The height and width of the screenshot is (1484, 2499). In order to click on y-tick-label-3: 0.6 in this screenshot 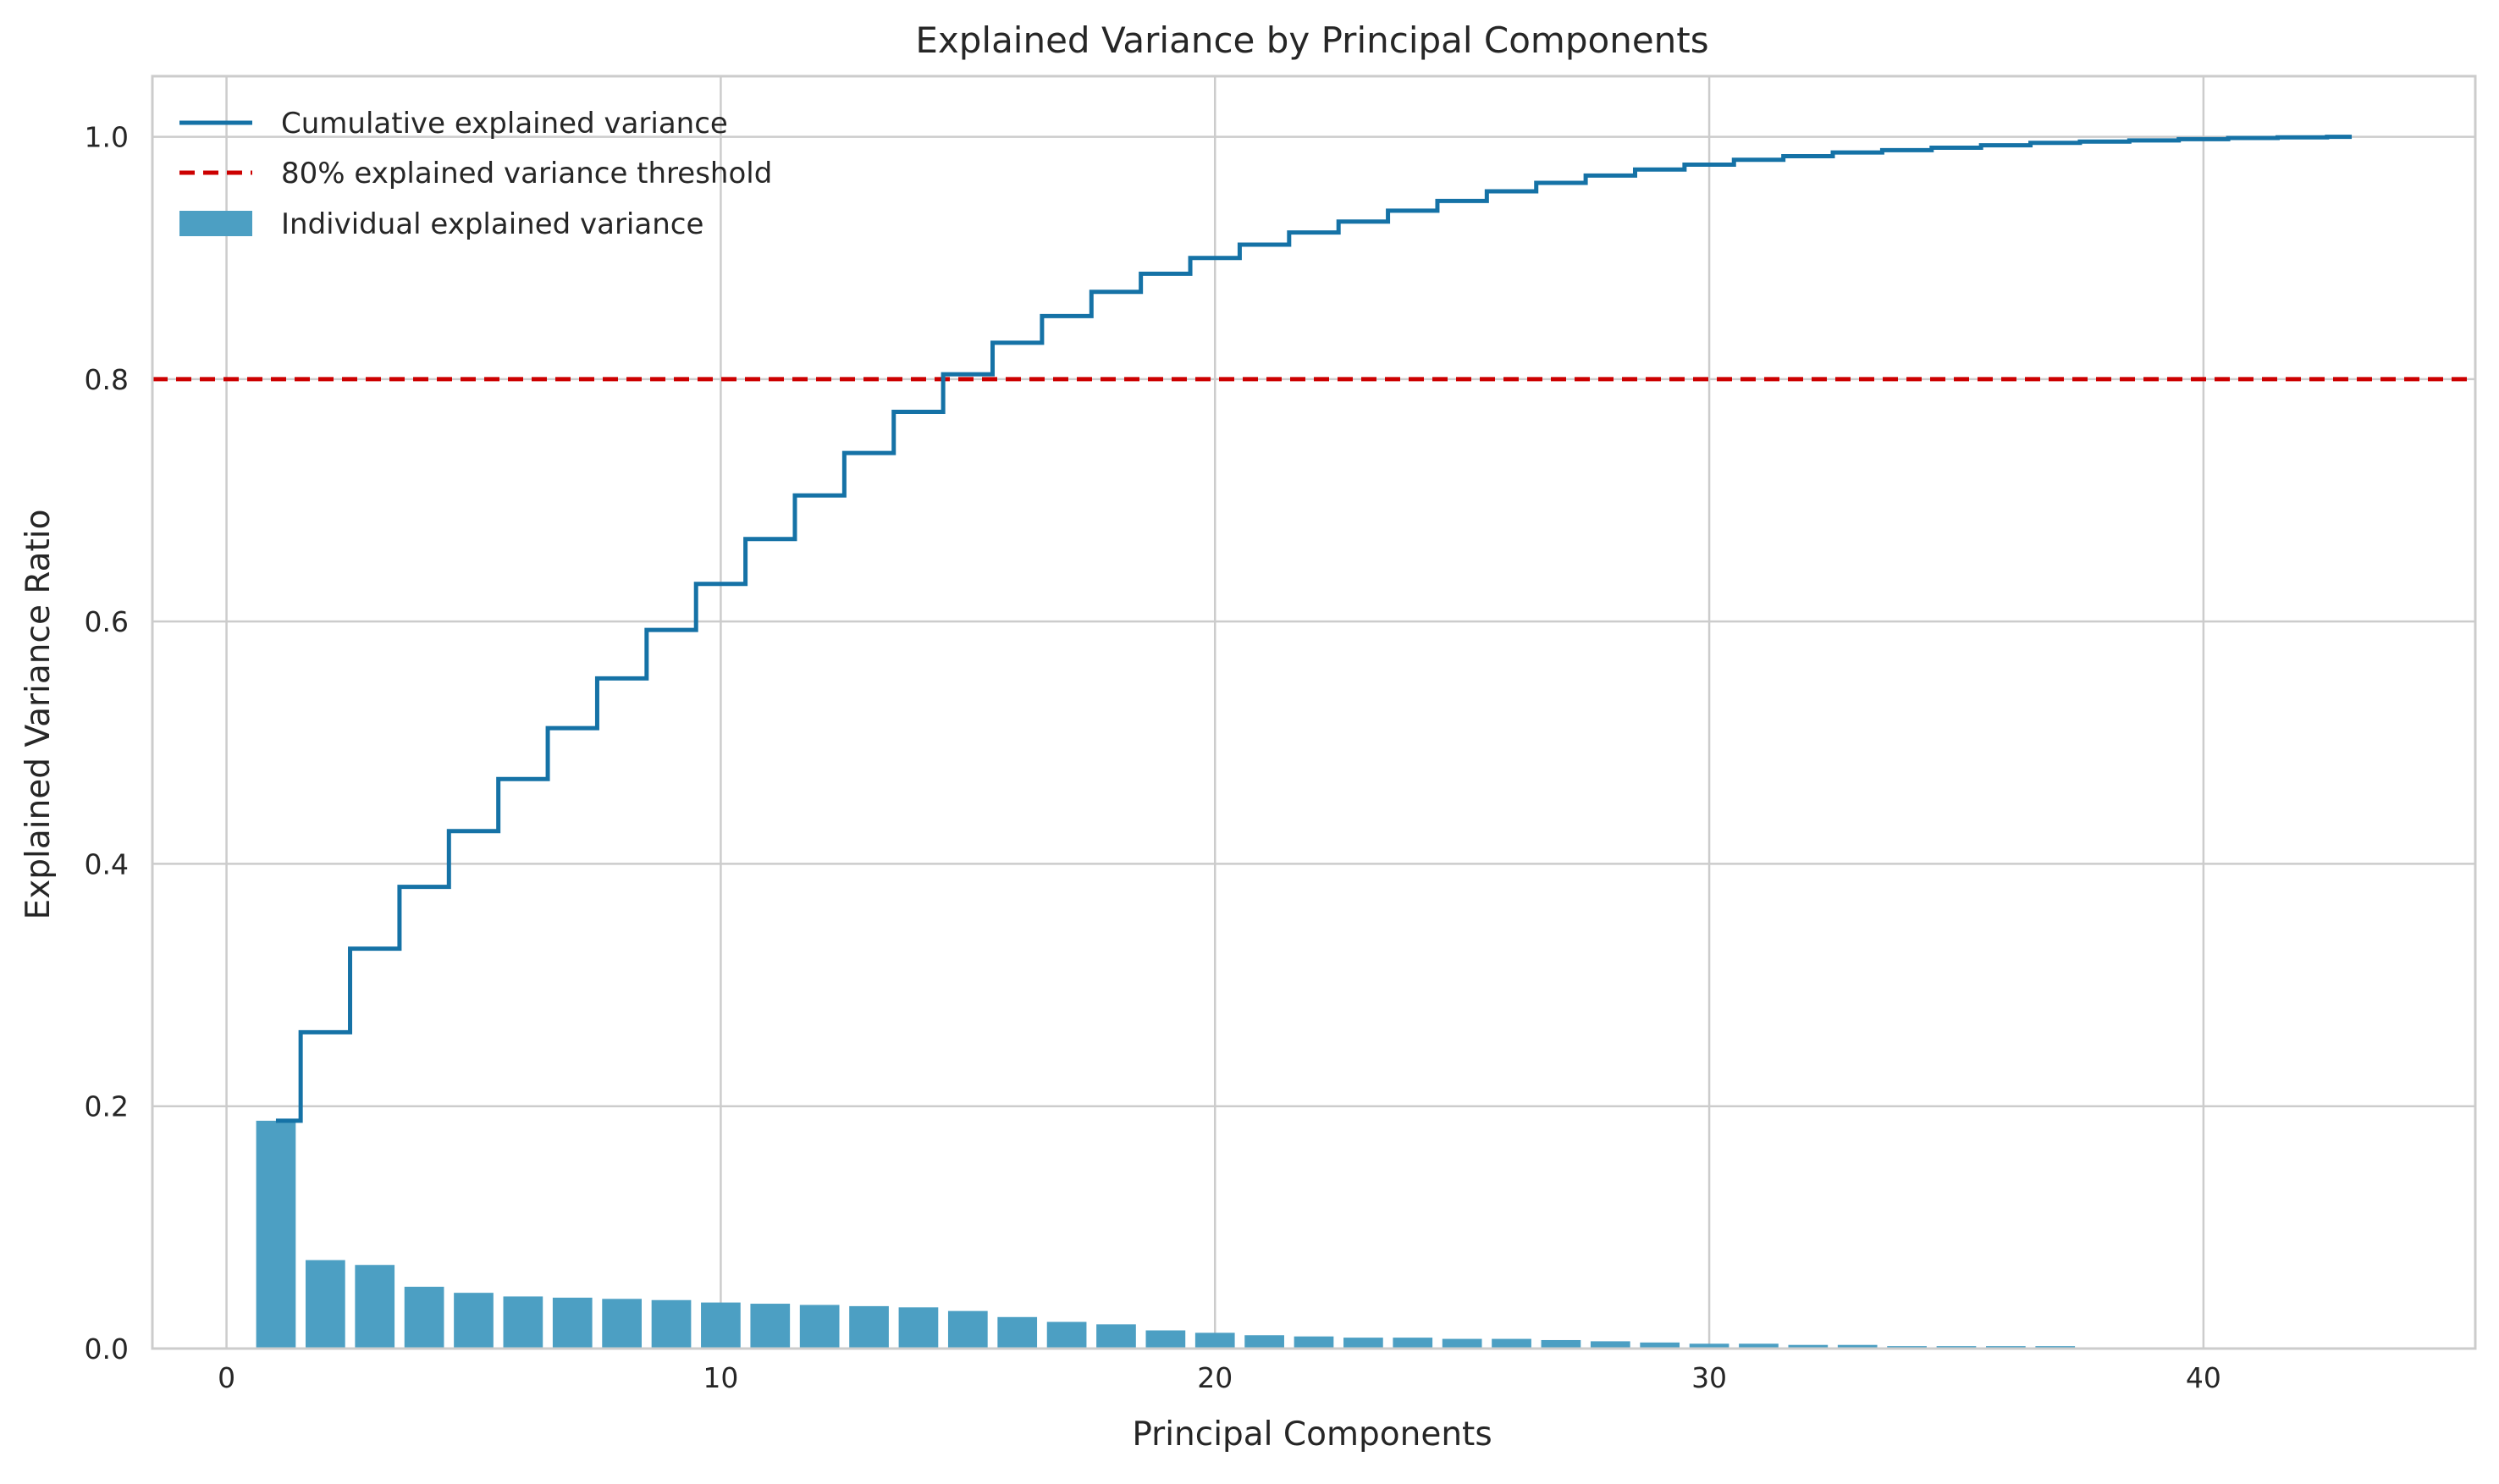, I will do `click(107, 621)`.